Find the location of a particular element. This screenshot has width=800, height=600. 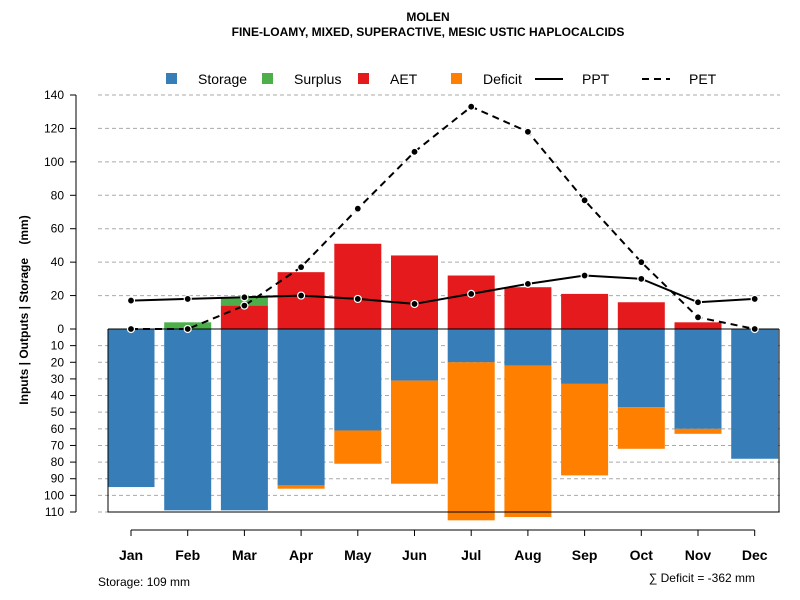

bar-aet-jul is located at coordinates (471, 302).